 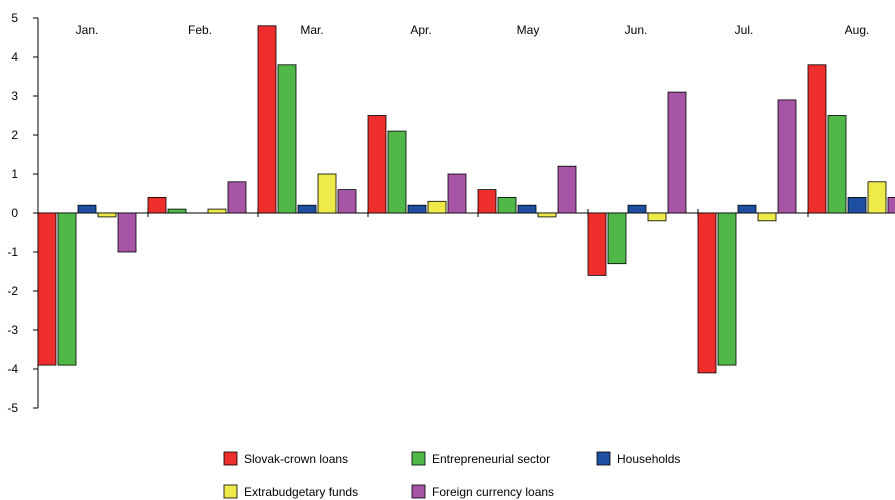 What do you see at coordinates (22, 213) in the screenshot?
I see `y-ticks: 5 4 3 2 1 0 -1 -2 -3 -4 -5` at bounding box center [22, 213].